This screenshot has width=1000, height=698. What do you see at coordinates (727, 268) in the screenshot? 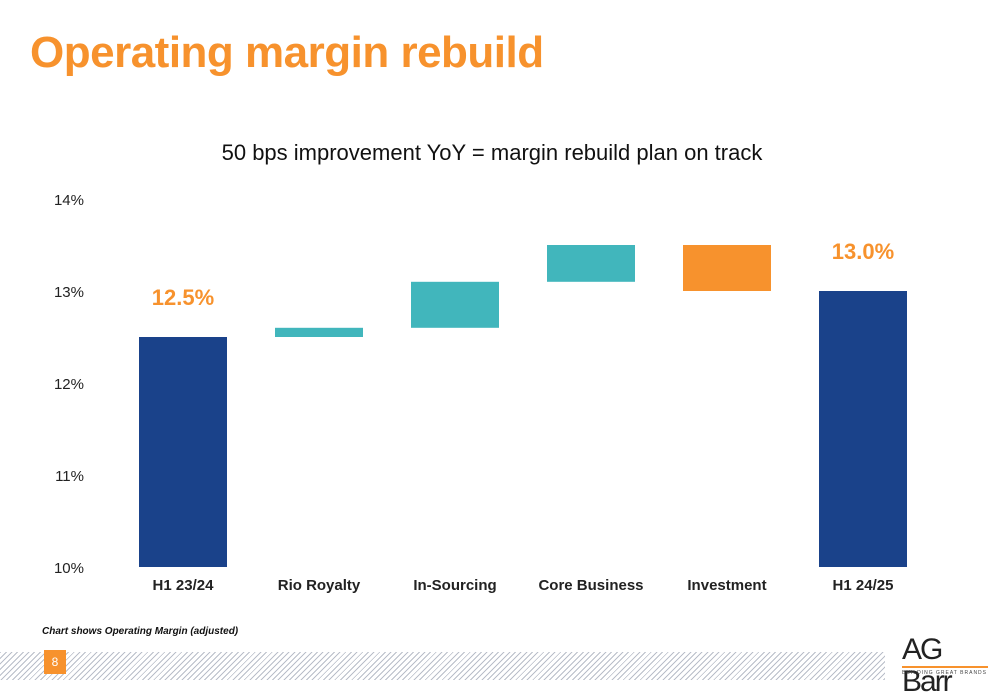
I see `bar-investment` at bounding box center [727, 268].